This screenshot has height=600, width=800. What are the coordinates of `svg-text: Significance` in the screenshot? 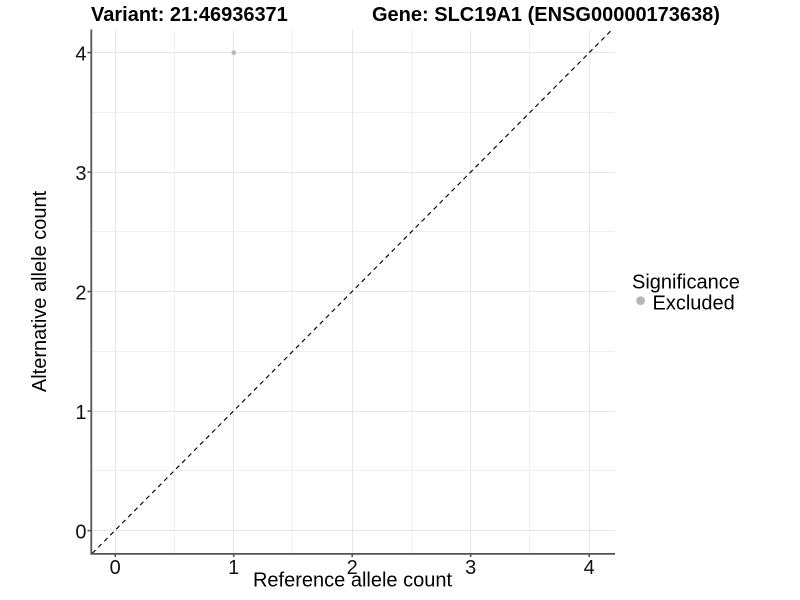 It's located at (686, 283).